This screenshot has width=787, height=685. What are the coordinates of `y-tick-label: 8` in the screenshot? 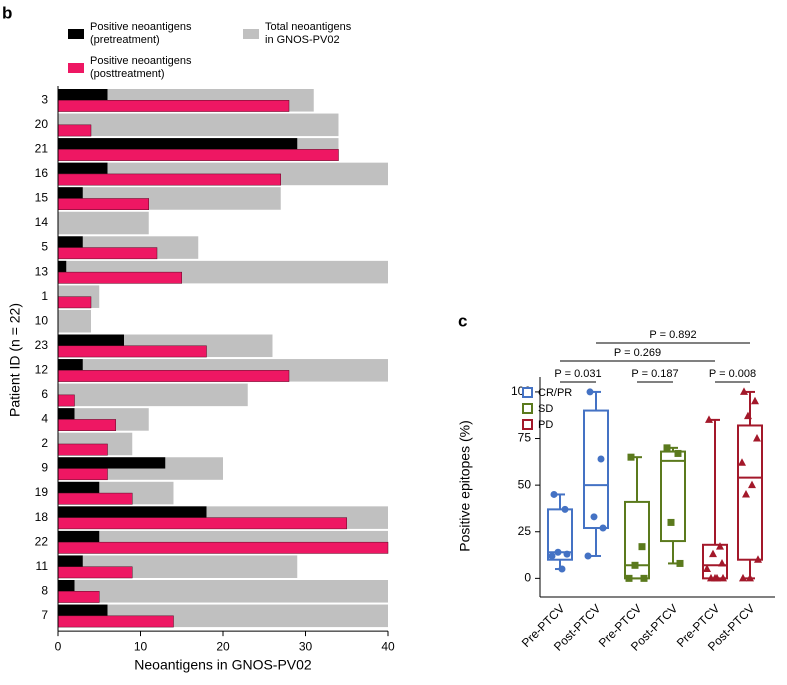 It's located at (44, 590).